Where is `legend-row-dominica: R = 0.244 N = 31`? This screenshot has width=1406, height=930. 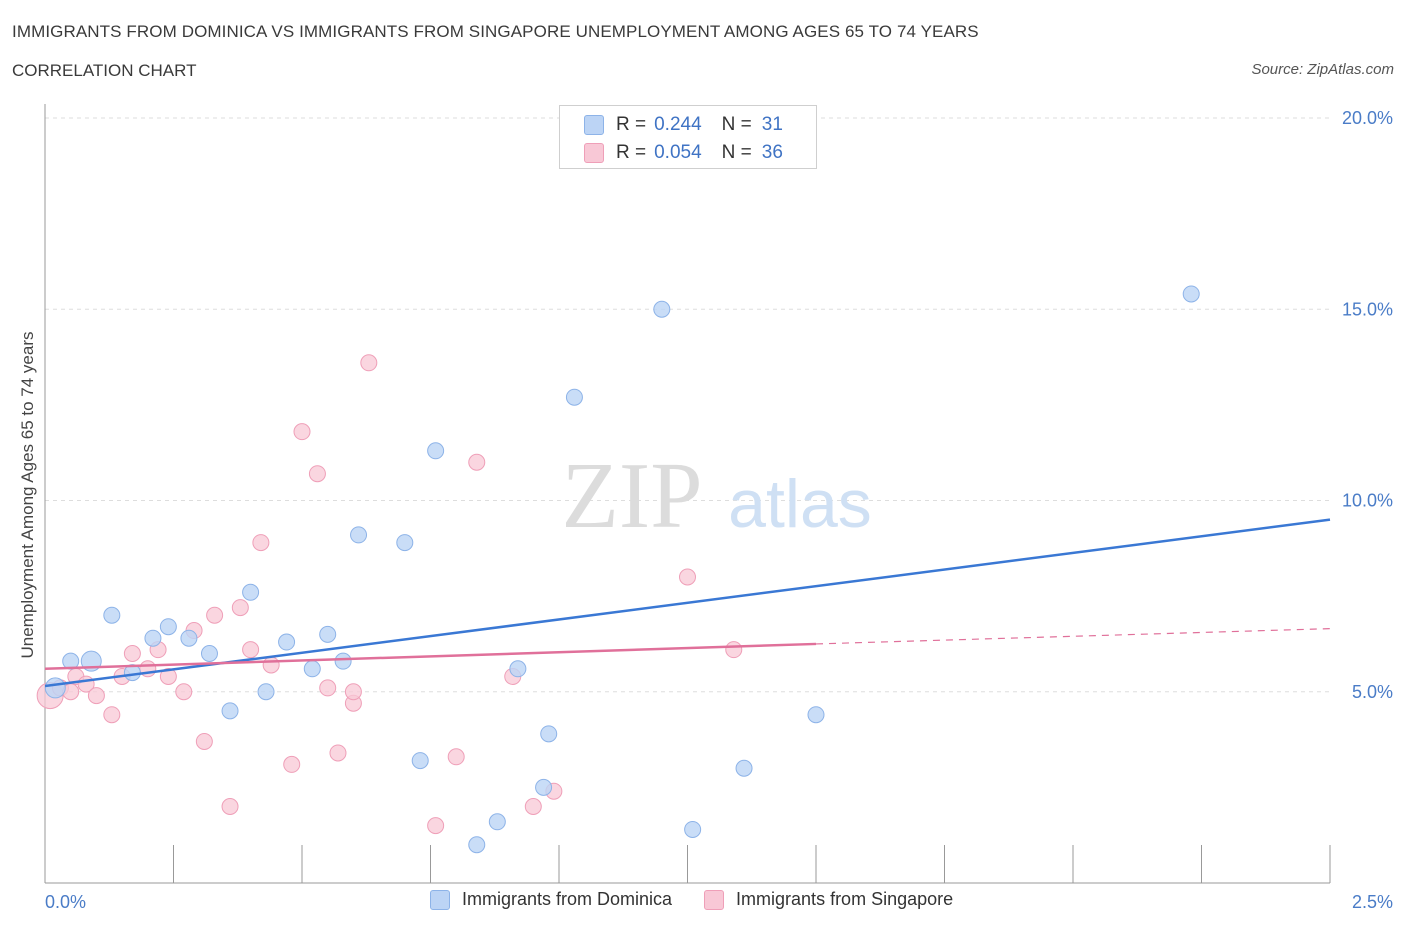
legend-row-dominica: R = 0.244 N = 31 is located at coordinates (683, 125).